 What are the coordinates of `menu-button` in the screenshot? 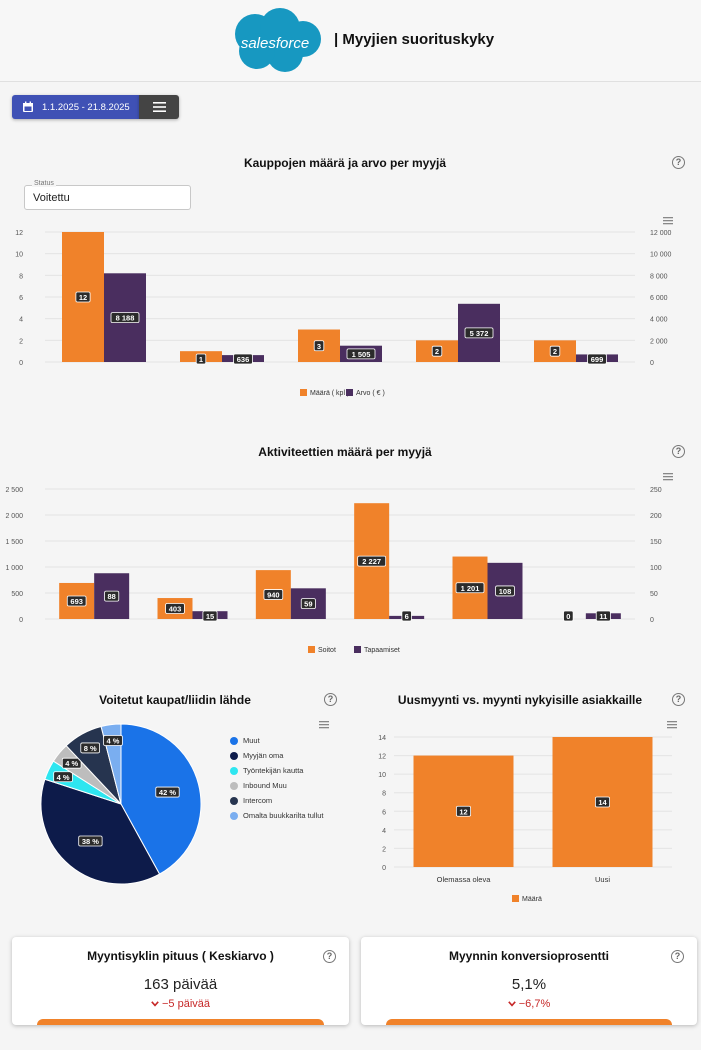 It's located at (159, 107).